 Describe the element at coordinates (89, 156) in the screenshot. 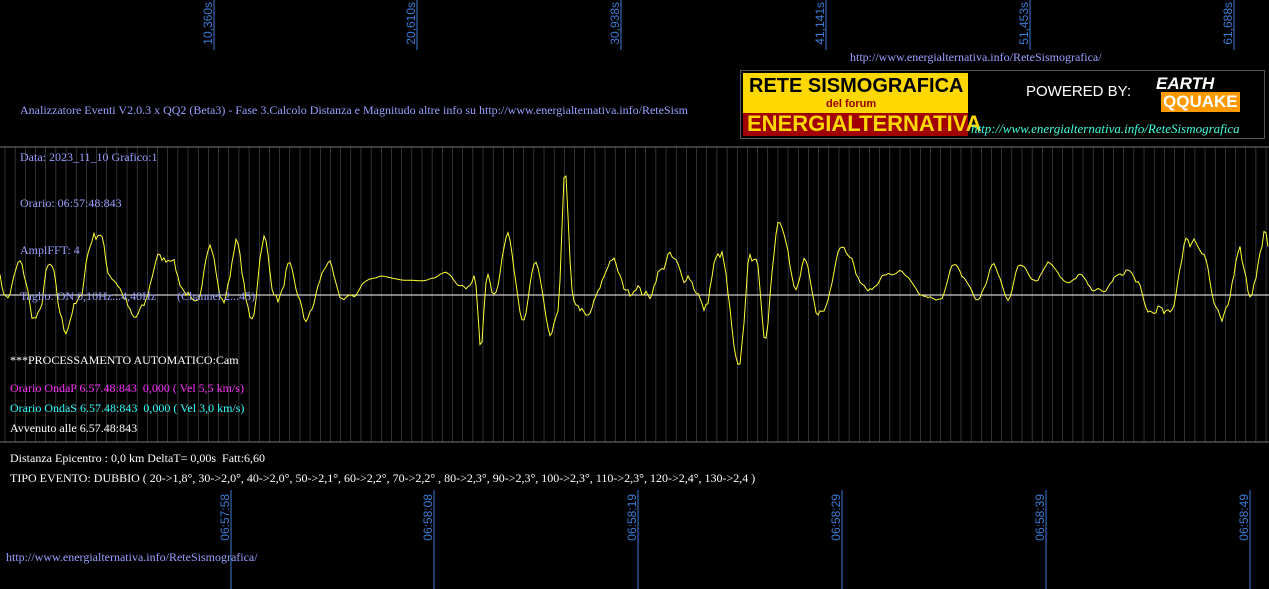

I see `header-line: Data: 2023_11_10 Grafico:1` at that location.